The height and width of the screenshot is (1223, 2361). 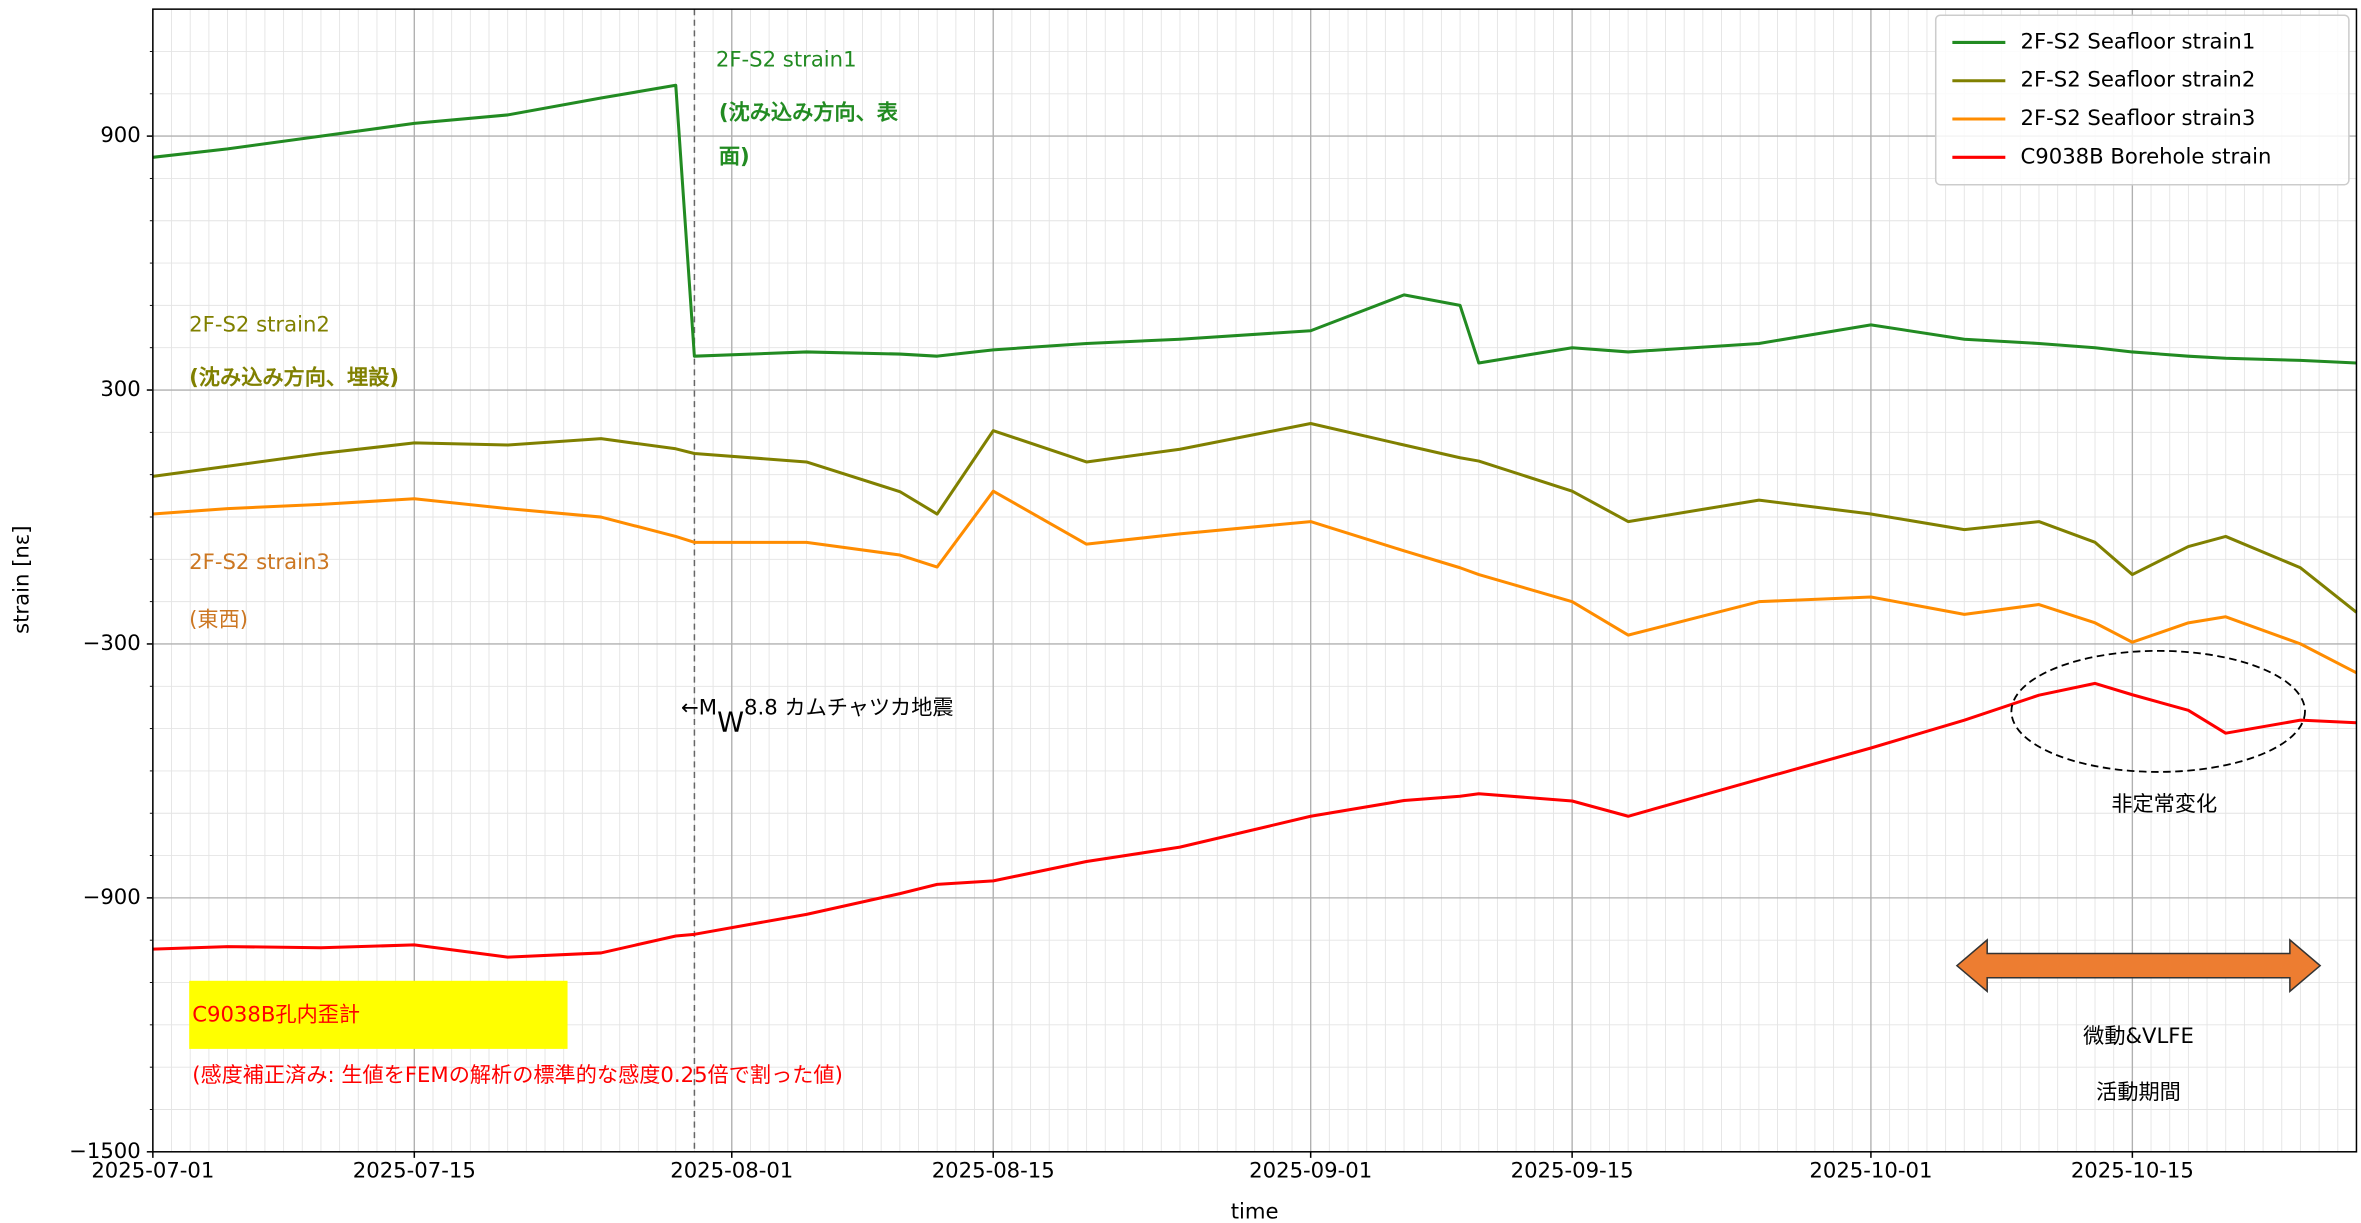 What do you see at coordinates (2137, 40) in the screenshot?
I see `legend-label: 2F-S2 Seafloor strain1` at bounding box center [2137, 40].